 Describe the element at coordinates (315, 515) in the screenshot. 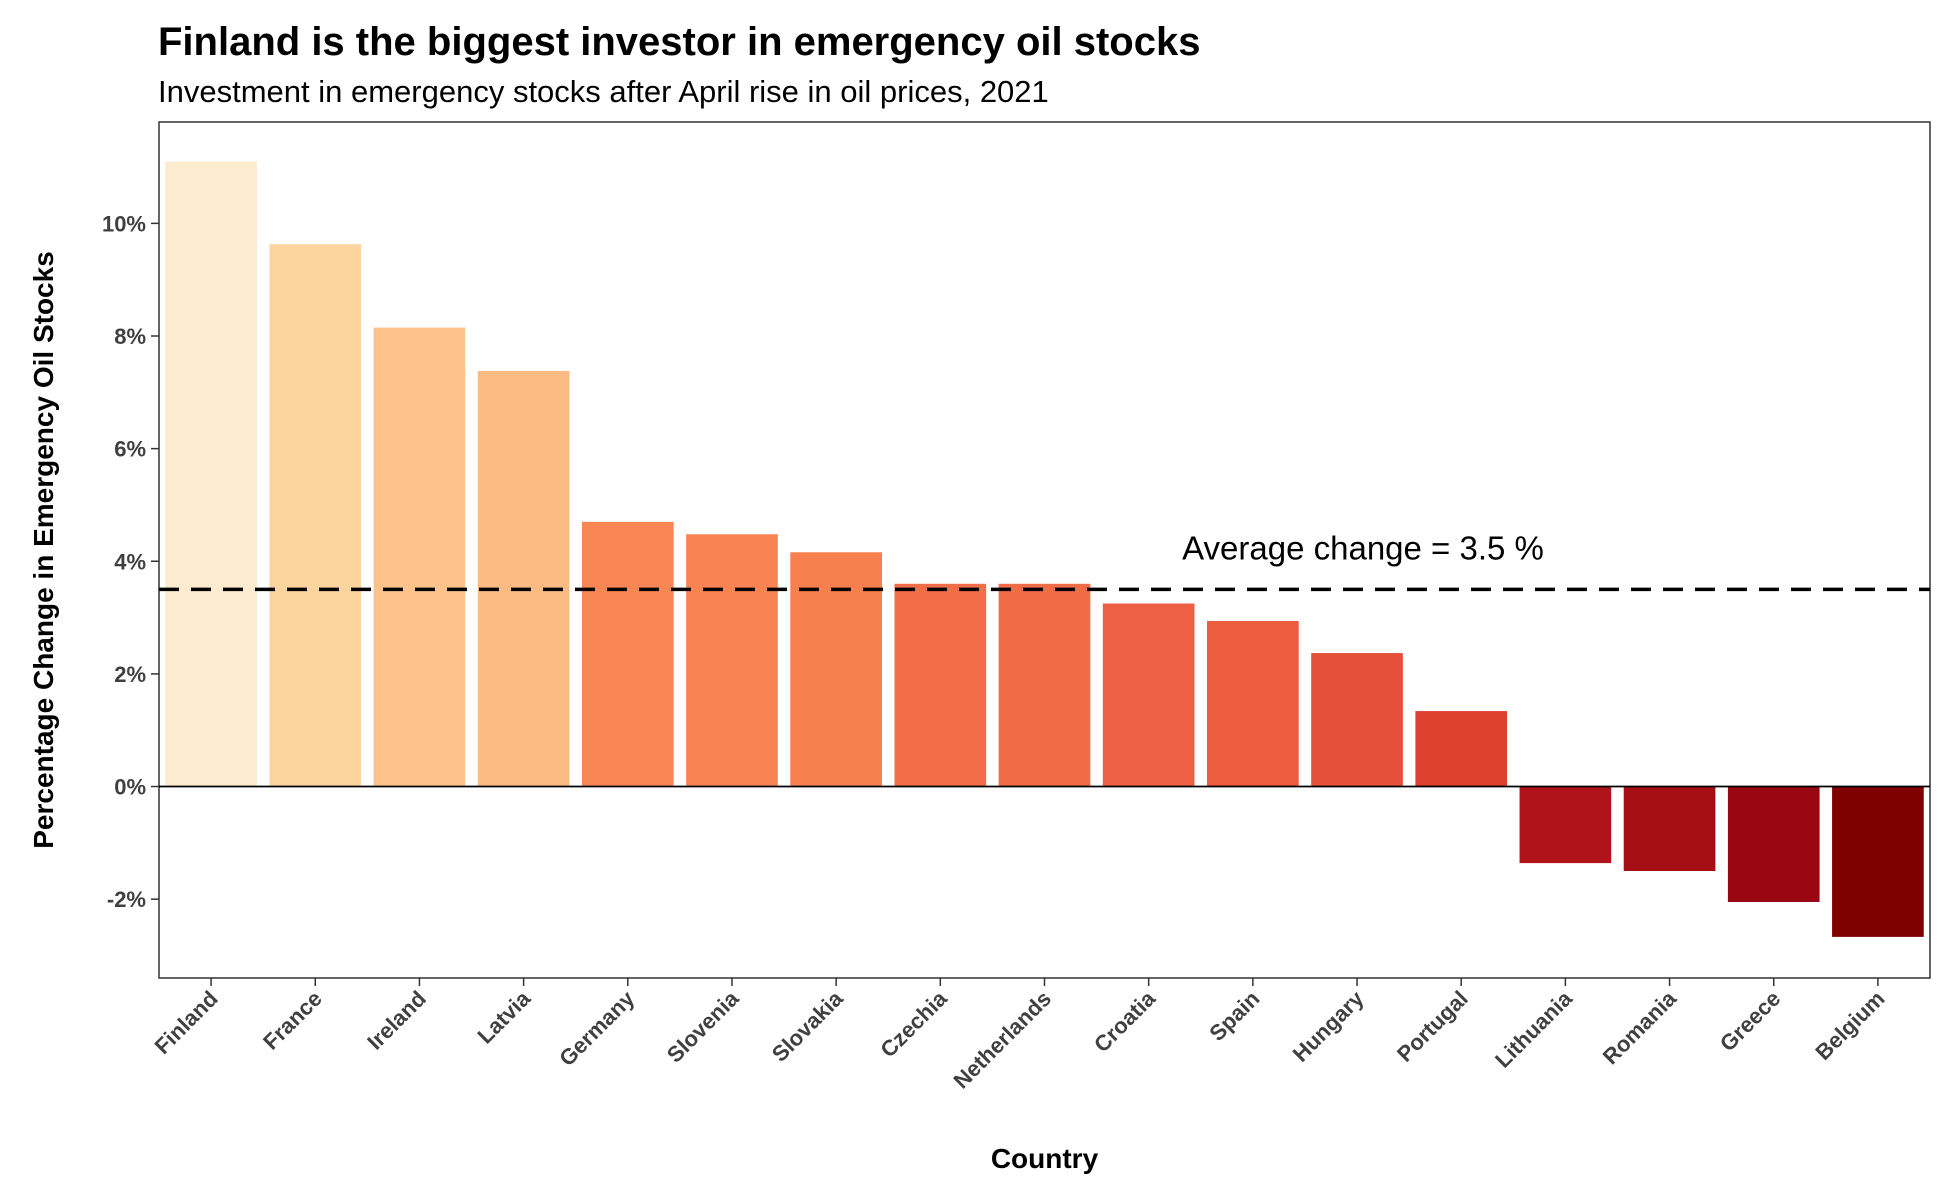

I see `bar-france` at that location.